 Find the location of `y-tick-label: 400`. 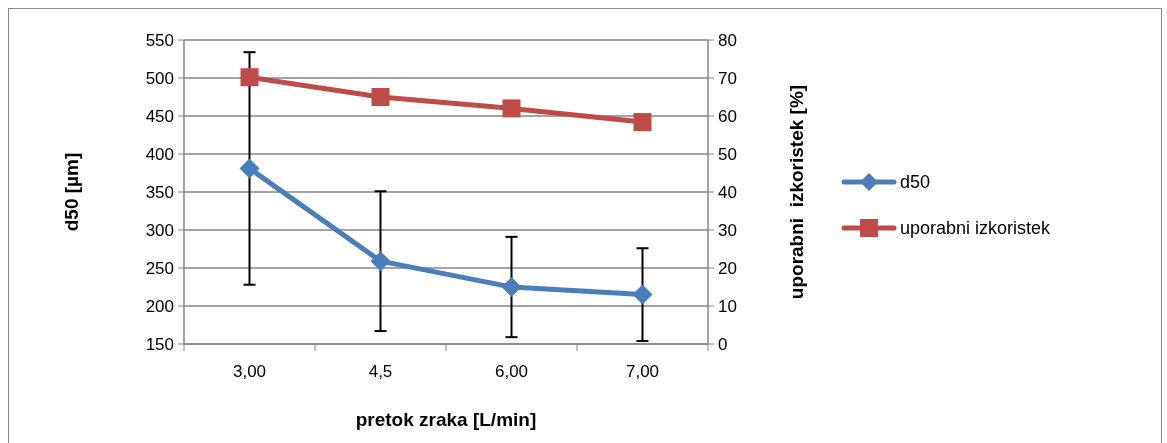

y-tick-label: 400 is located at coordinates (159, 154).